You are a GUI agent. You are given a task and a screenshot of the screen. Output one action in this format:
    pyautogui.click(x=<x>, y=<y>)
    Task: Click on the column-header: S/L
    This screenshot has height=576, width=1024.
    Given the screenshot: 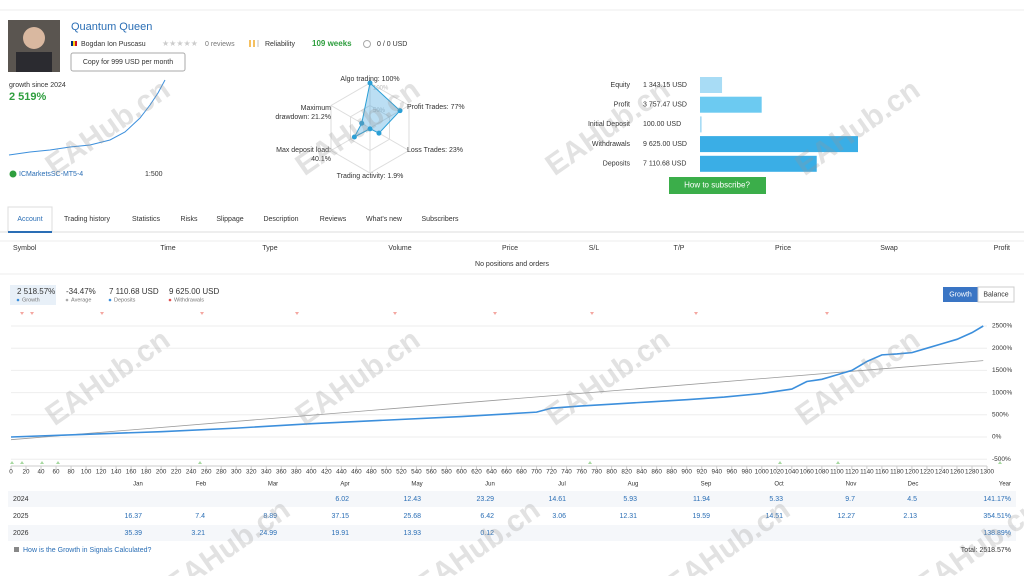 What is the action you would take?
    pyautogui.click(x=594, y=248)
    